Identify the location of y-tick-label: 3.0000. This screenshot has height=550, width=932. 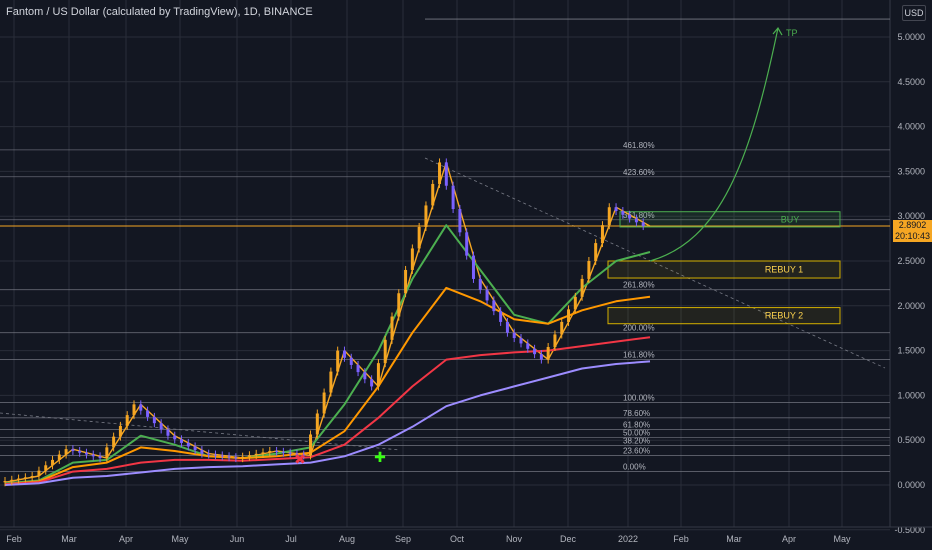
(911, 216).